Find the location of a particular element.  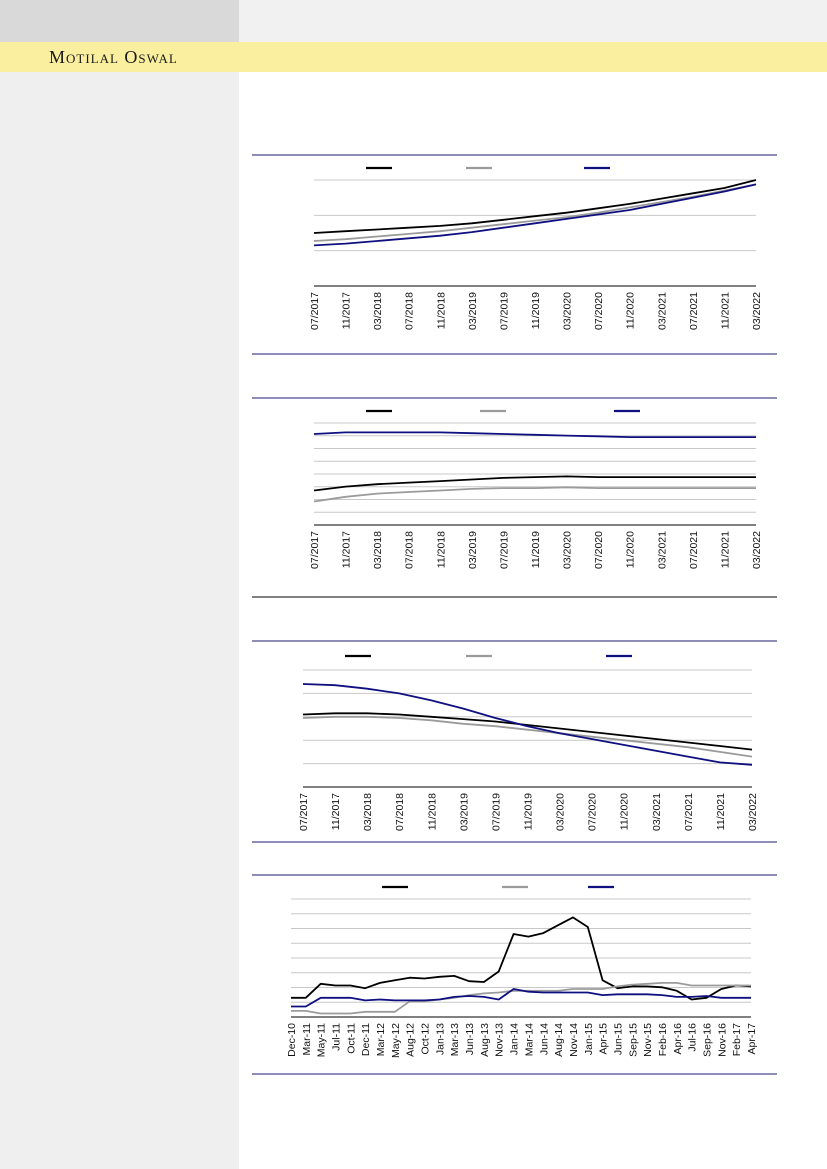

chart3-series-navy is located at coordinates (527, 724).